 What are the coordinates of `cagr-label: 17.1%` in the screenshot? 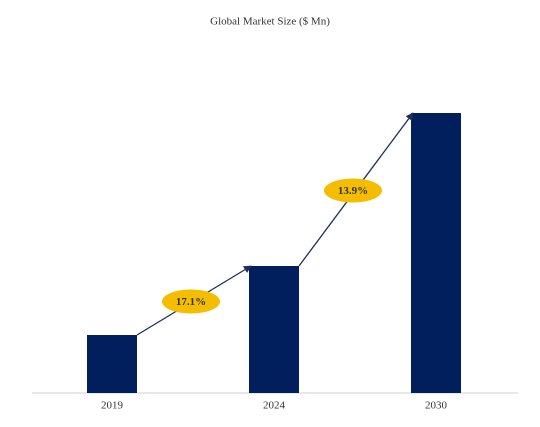 It's located at (191, 302).